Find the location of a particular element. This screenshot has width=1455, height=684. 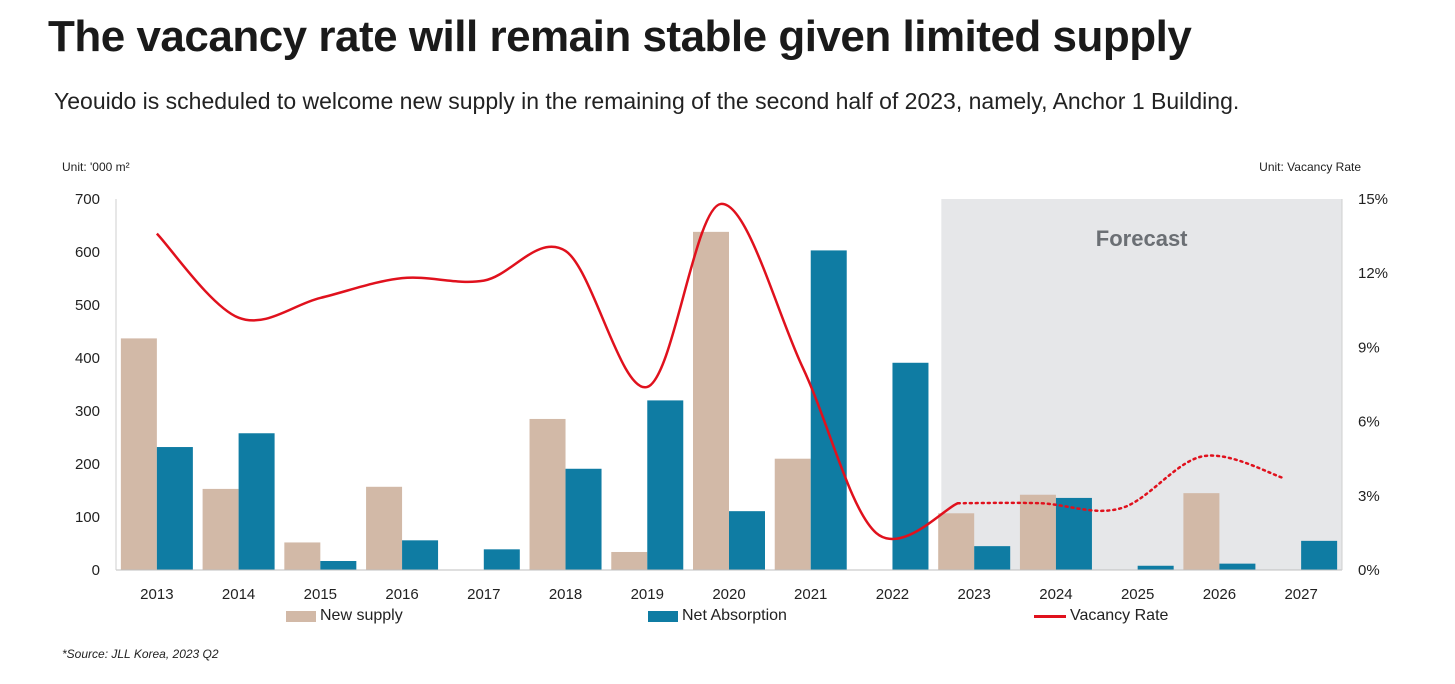

bar-new-supply-2014 is located at coordinates (220, 529).